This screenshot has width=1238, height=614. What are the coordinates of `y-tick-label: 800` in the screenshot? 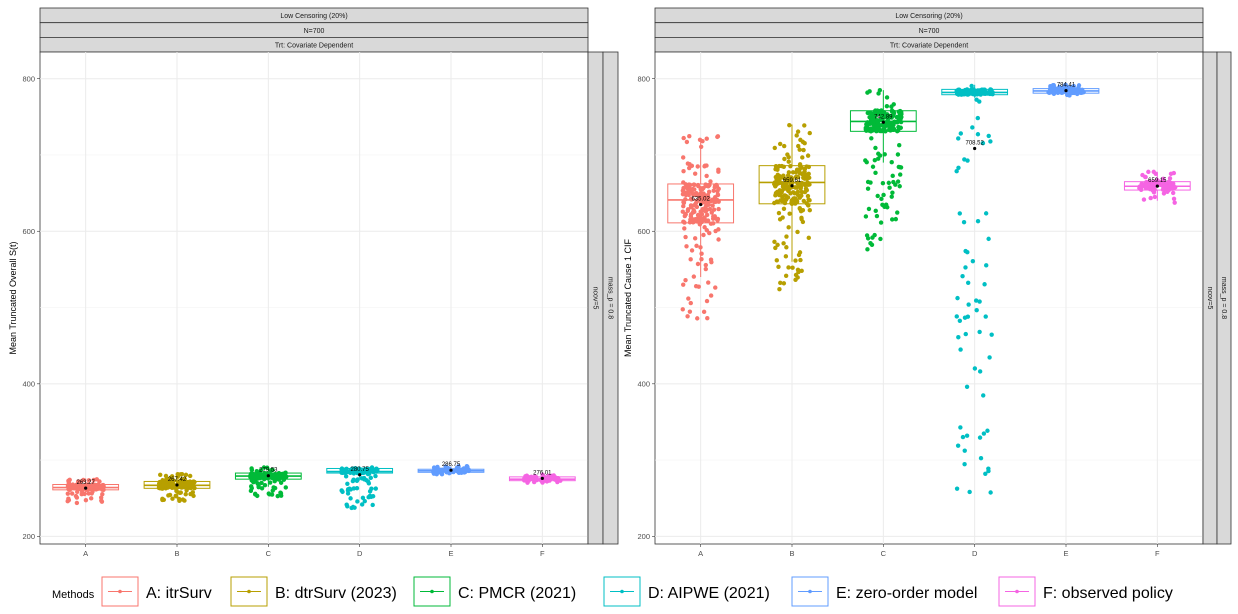 It's located at (28, 78).